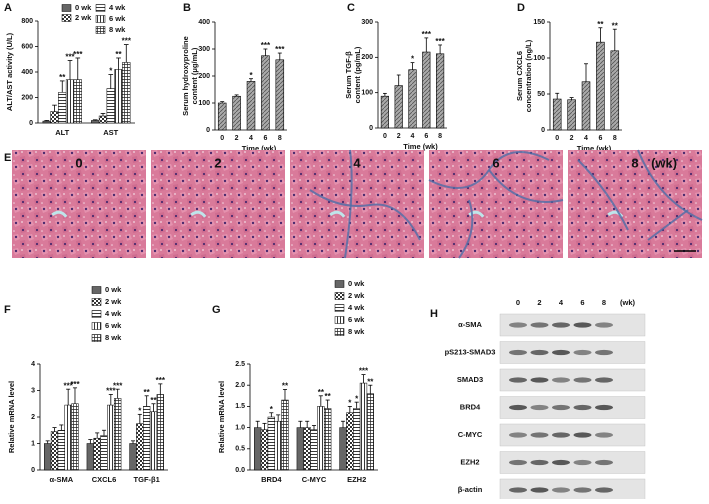 The width and height of the screenshot is (709, 504). Describe the element at coordinates (218, 204) in the screenshot. I see `histology-image` at that location.